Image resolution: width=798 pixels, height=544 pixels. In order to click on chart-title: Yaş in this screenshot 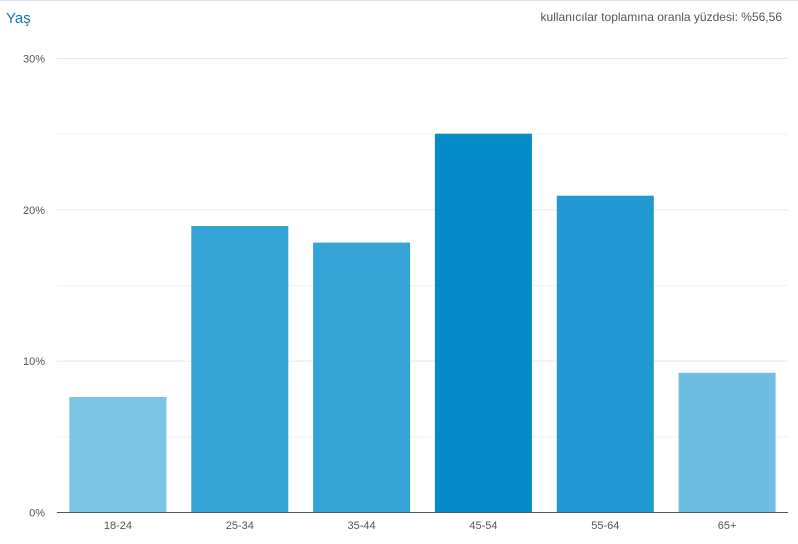, I will do `click(18, 18)`.